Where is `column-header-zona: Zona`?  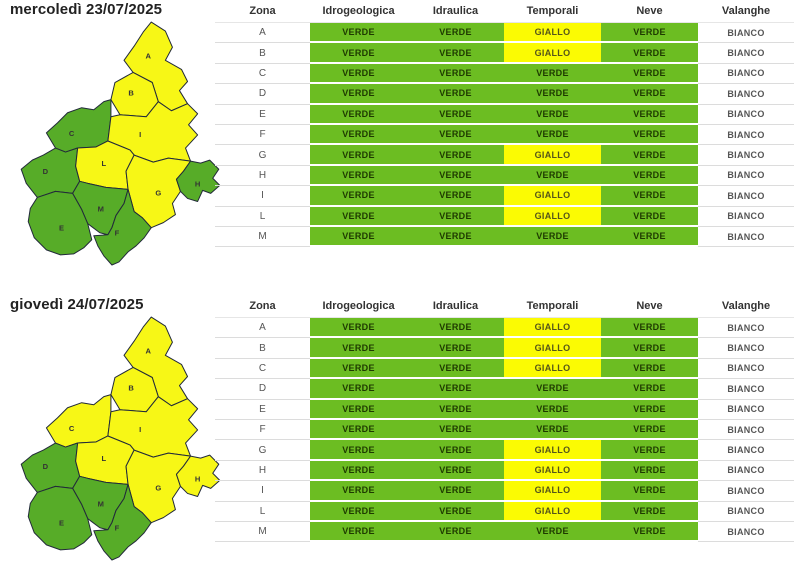
column-header-zona: Zona is located at coordinates (262, 11).